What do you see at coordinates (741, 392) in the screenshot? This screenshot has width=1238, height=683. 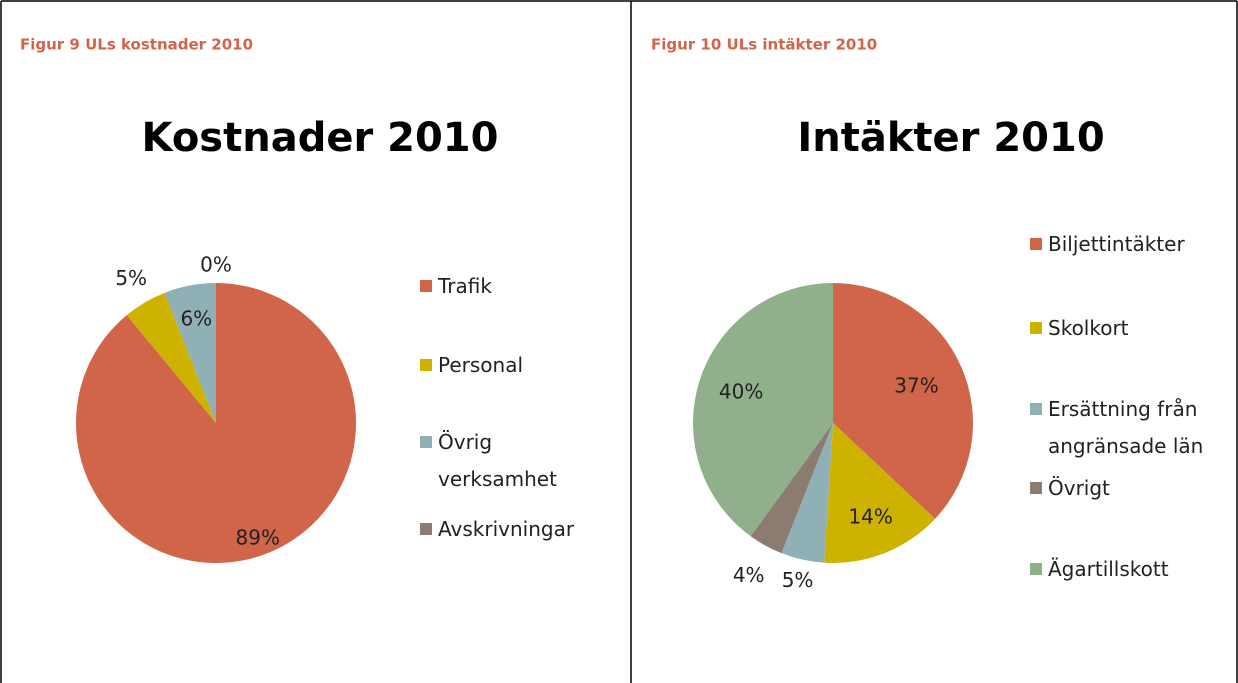 I see `data-label: 40%` at bounding box center [741, 392].